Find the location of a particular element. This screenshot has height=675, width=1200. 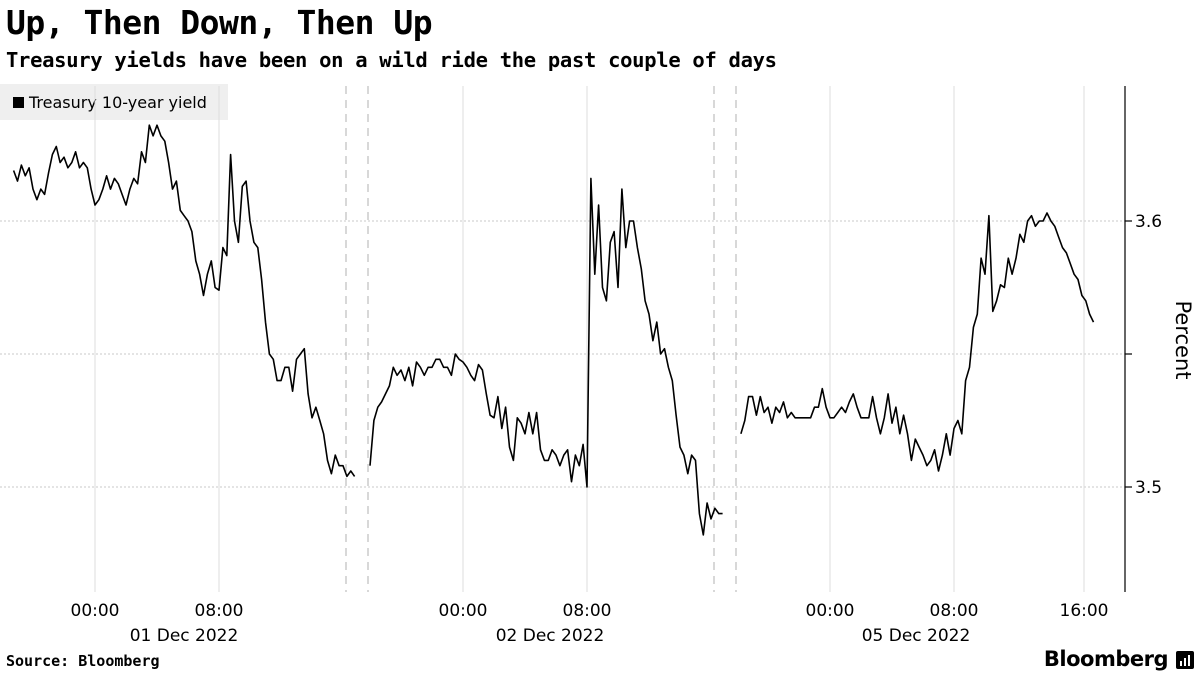

y-axis-label: Percent is located at coordinates (1183, 339).